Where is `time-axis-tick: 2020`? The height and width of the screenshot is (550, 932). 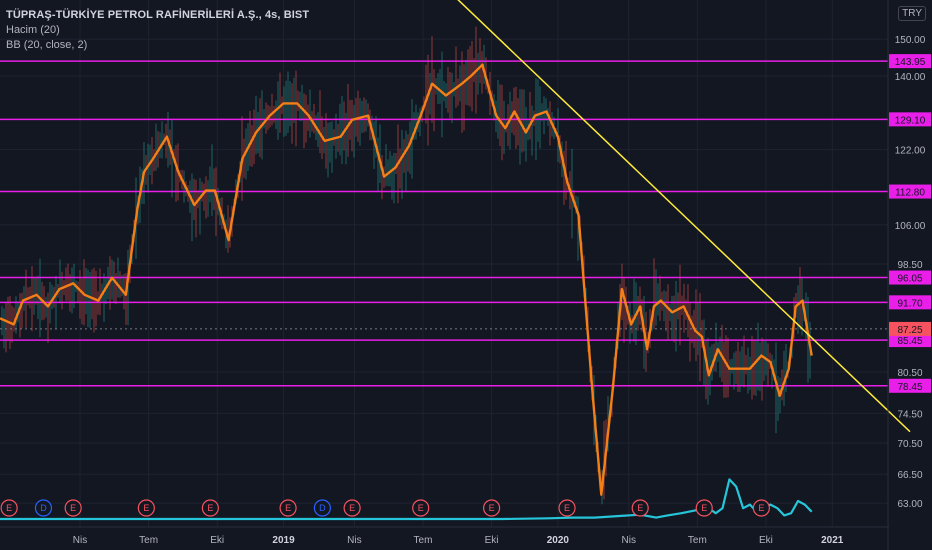
time-axis-tick: 2020 is located at coordinates (558, 540).